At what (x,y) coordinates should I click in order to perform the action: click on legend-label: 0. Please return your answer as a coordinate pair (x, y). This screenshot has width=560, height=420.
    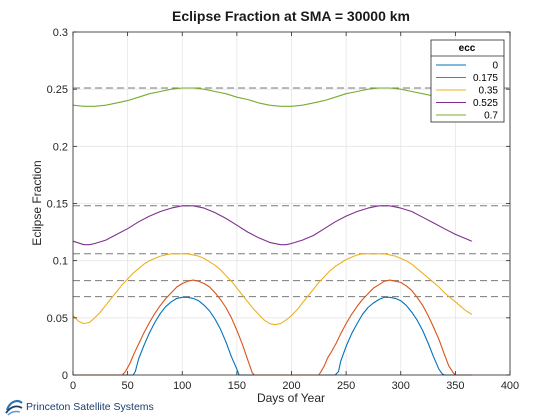
    Looking at the image, I should click on (495, 66).